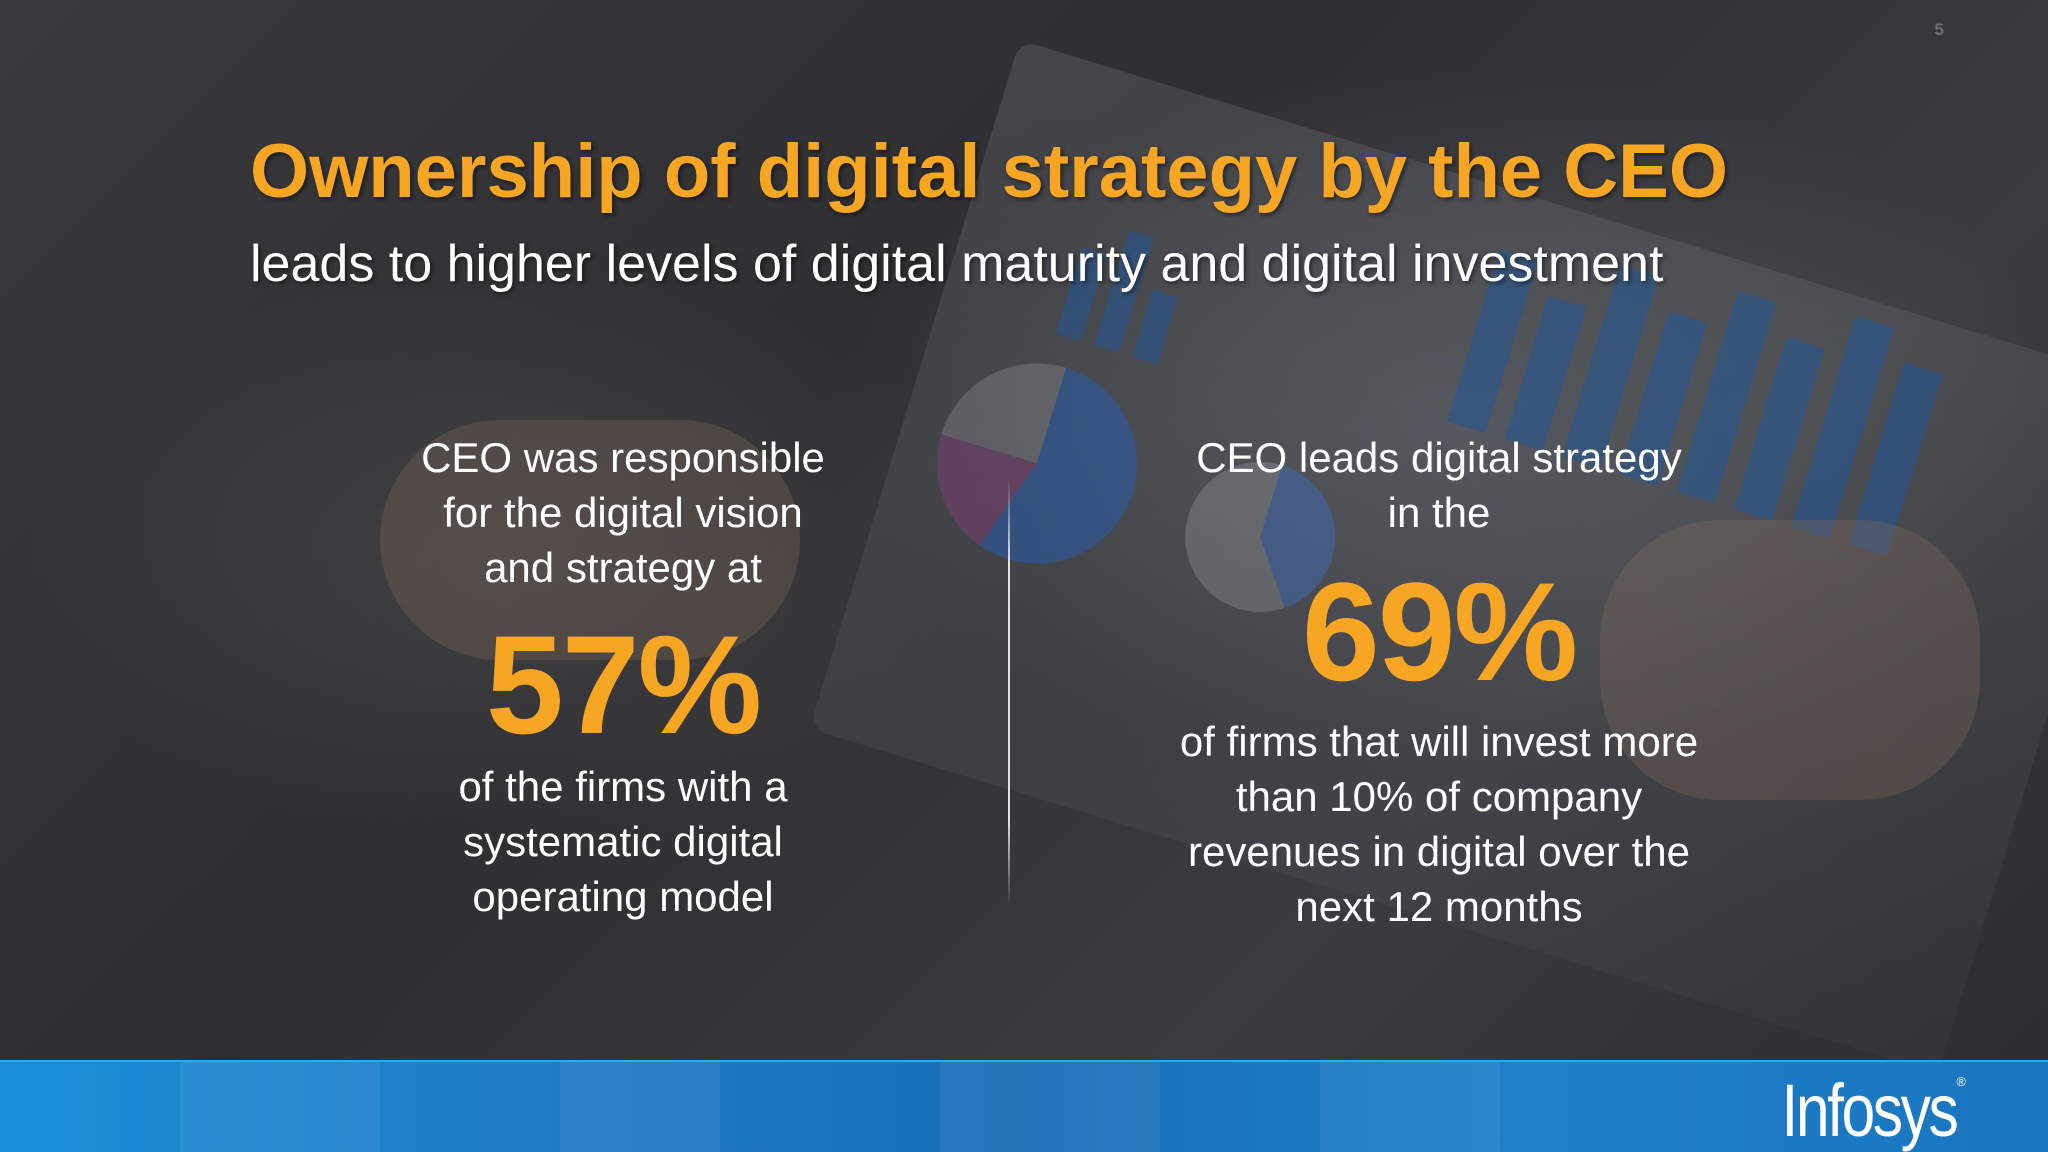 The width and height of the screenshot is (2048, 1152). What do you see at coordinates (1009, 692) in the screenshot?
I see `column-divider` at bounding box center [1009, 692].